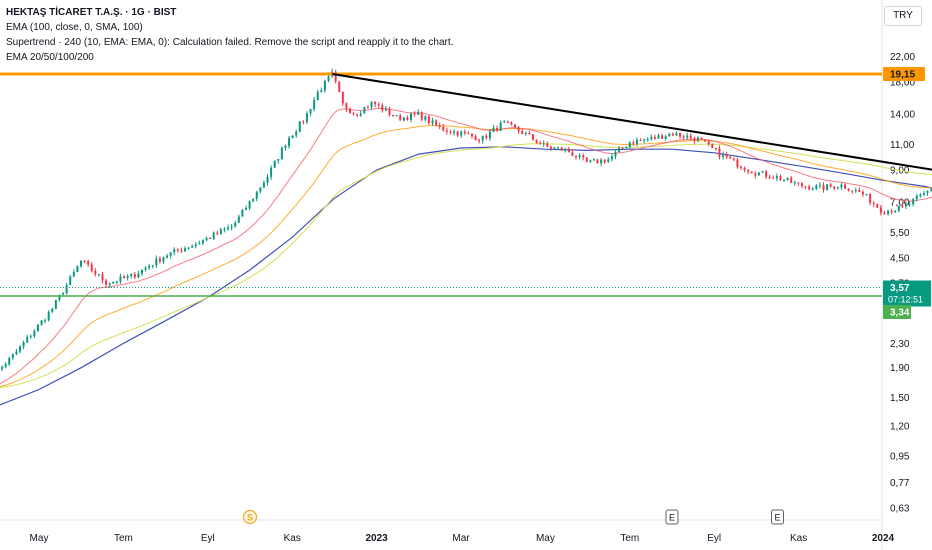 Image resolution: width=932 pixels, height=550 pixels. Describe the element at coordinates (903, 16) in the screenshot. I see `currency-button: TRY` at that location.